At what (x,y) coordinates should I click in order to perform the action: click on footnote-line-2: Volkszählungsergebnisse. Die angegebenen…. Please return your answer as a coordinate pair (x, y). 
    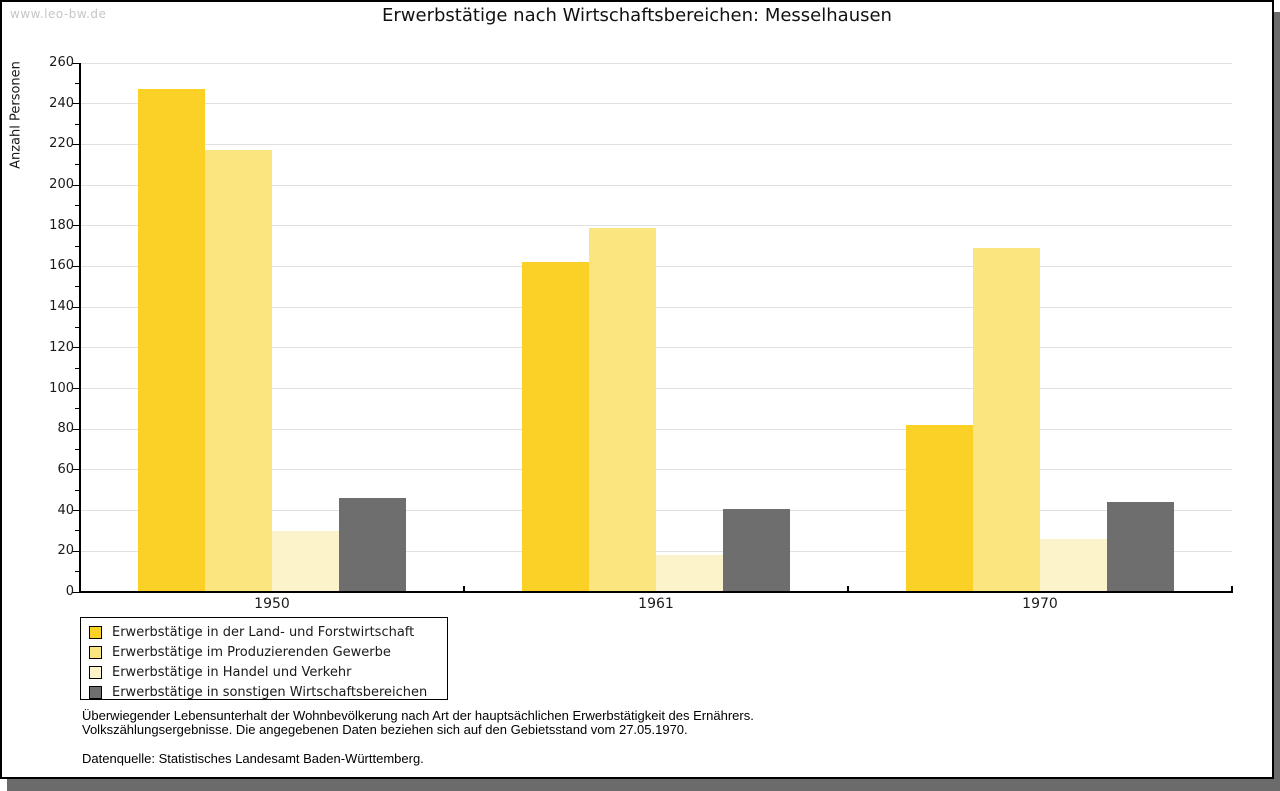
    Looking at the image, I should click on (385, 729).